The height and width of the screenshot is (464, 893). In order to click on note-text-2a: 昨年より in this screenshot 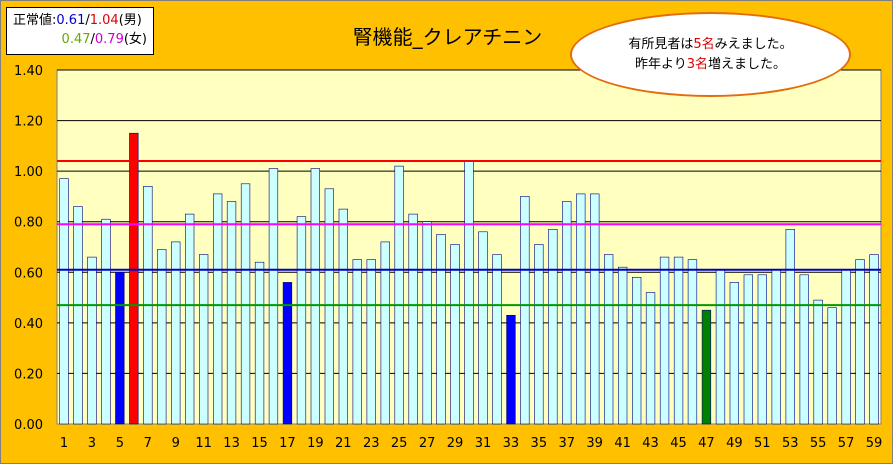, I will do `click(660, 64)`.